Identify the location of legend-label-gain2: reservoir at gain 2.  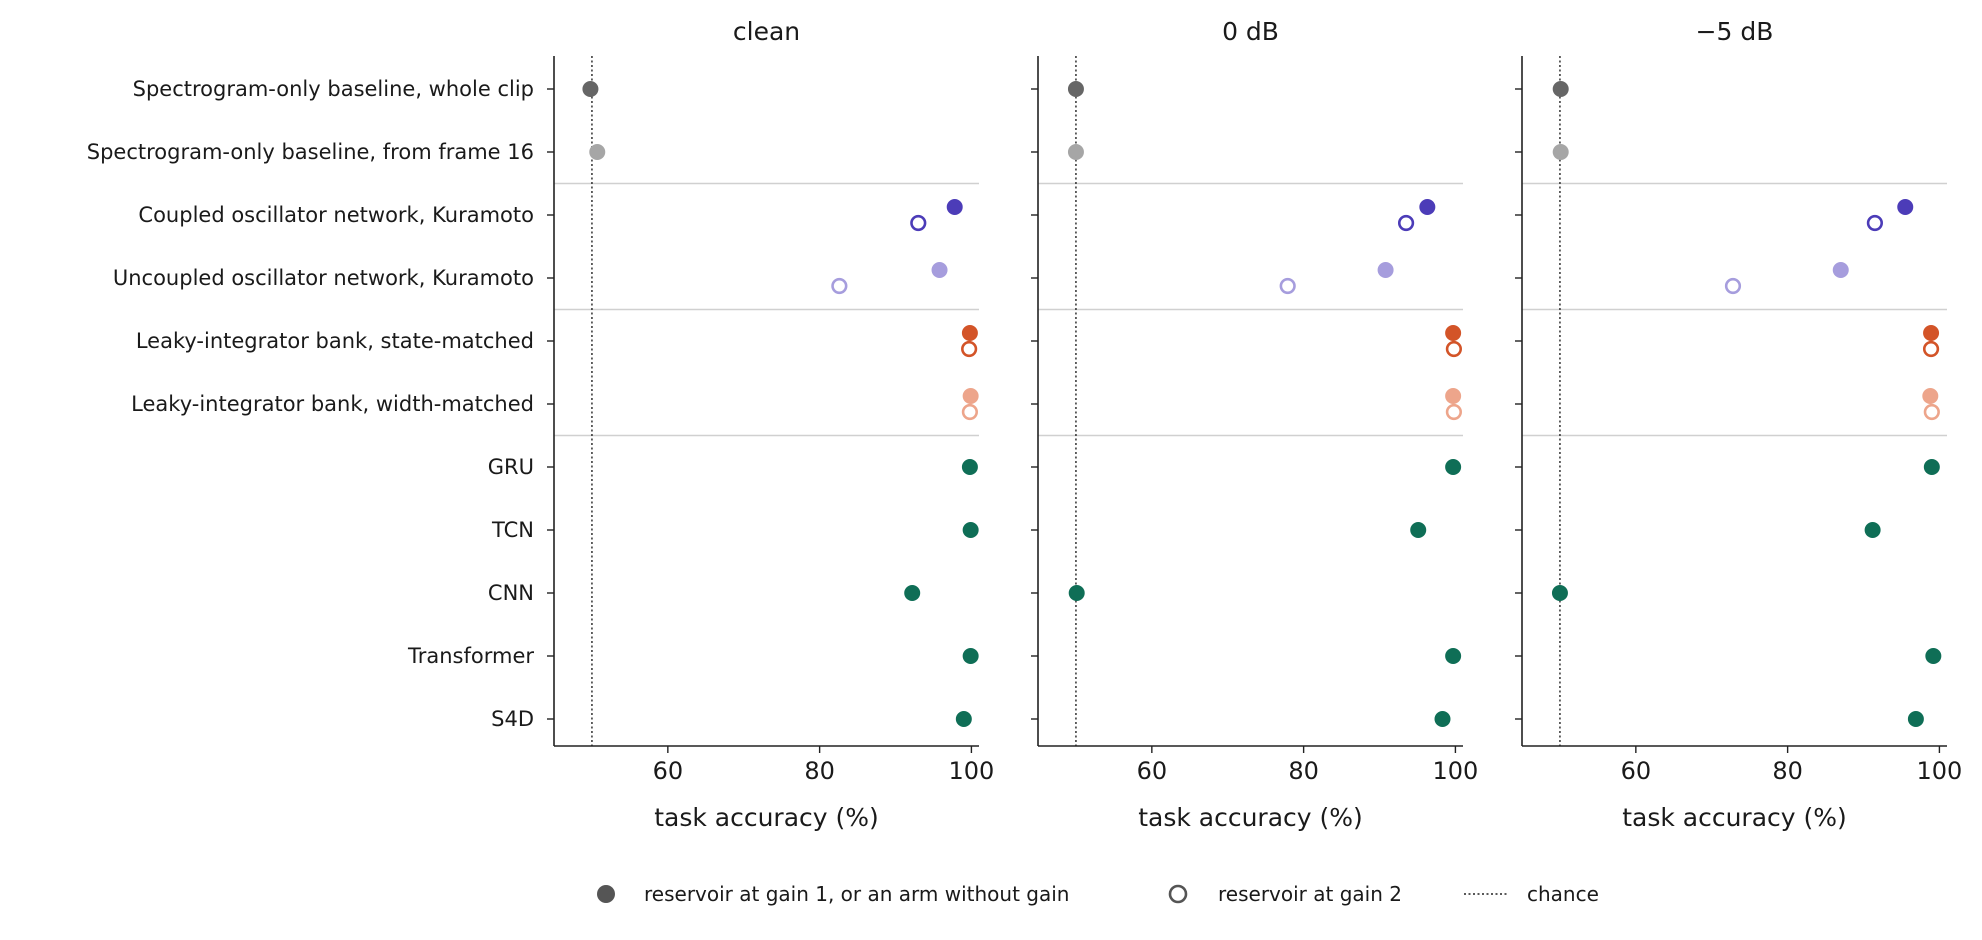
(1310, 894).